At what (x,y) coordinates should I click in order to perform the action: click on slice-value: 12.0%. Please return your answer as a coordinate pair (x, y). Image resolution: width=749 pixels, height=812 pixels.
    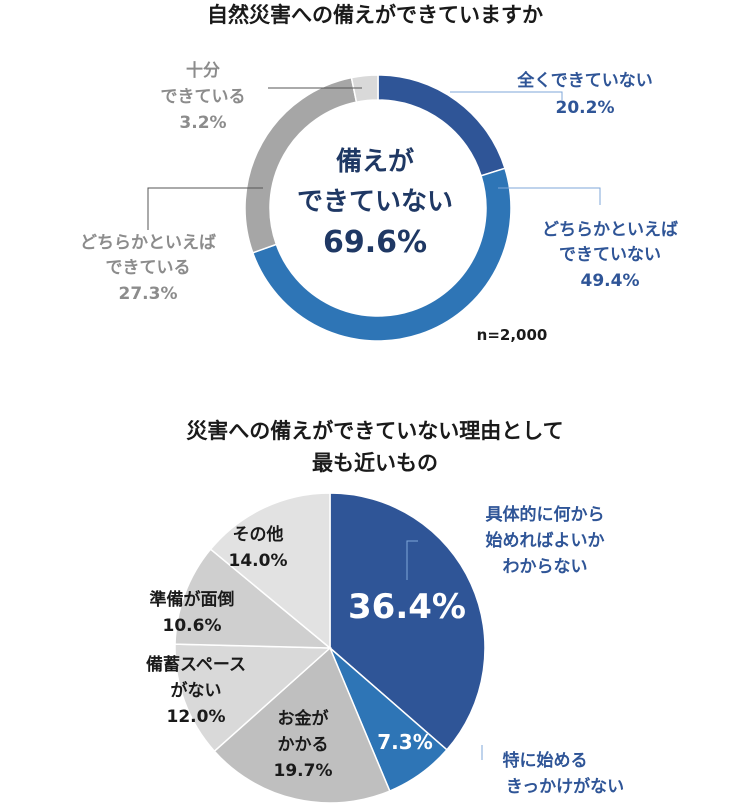
    Looking at the image, I should click on (196, 717).